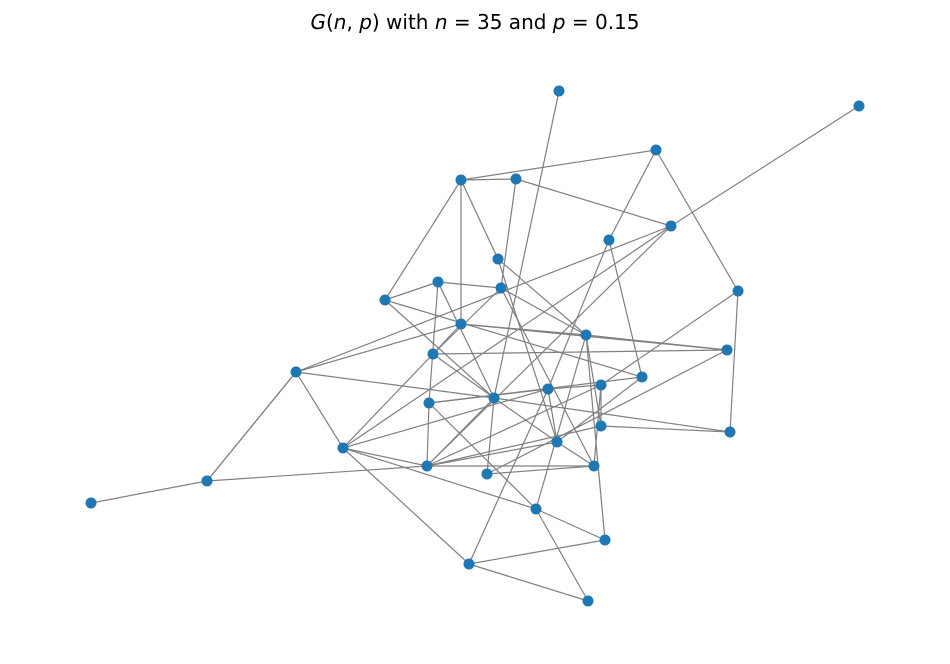  What do you see at coordinates (322, 22) in the screenshot?
I see `title-prefix: G(` at bounding box center [322, 22].